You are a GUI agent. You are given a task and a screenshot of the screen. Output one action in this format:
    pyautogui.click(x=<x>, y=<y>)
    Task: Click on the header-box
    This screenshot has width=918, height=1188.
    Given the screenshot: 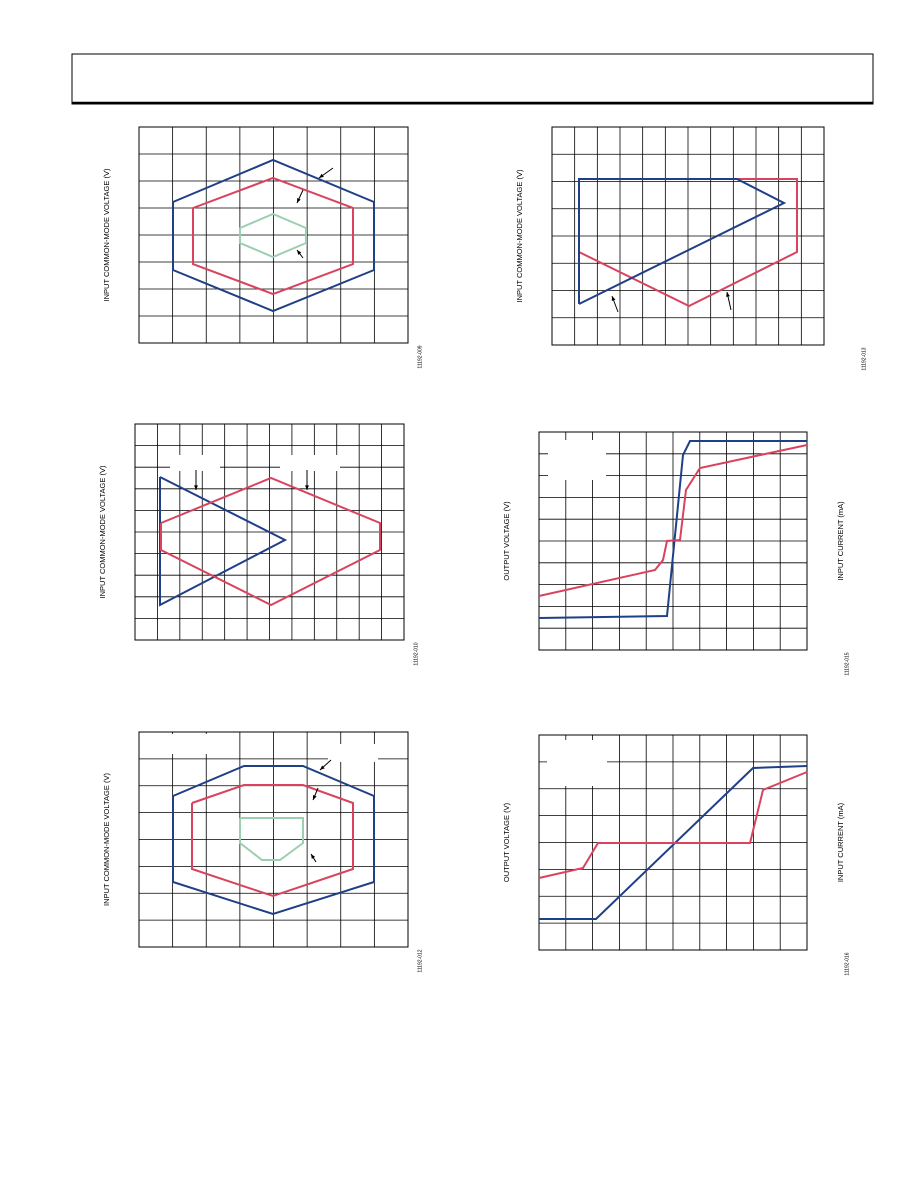 What is the action you would take?
    pyautogui.click(x=472, y=79)
    